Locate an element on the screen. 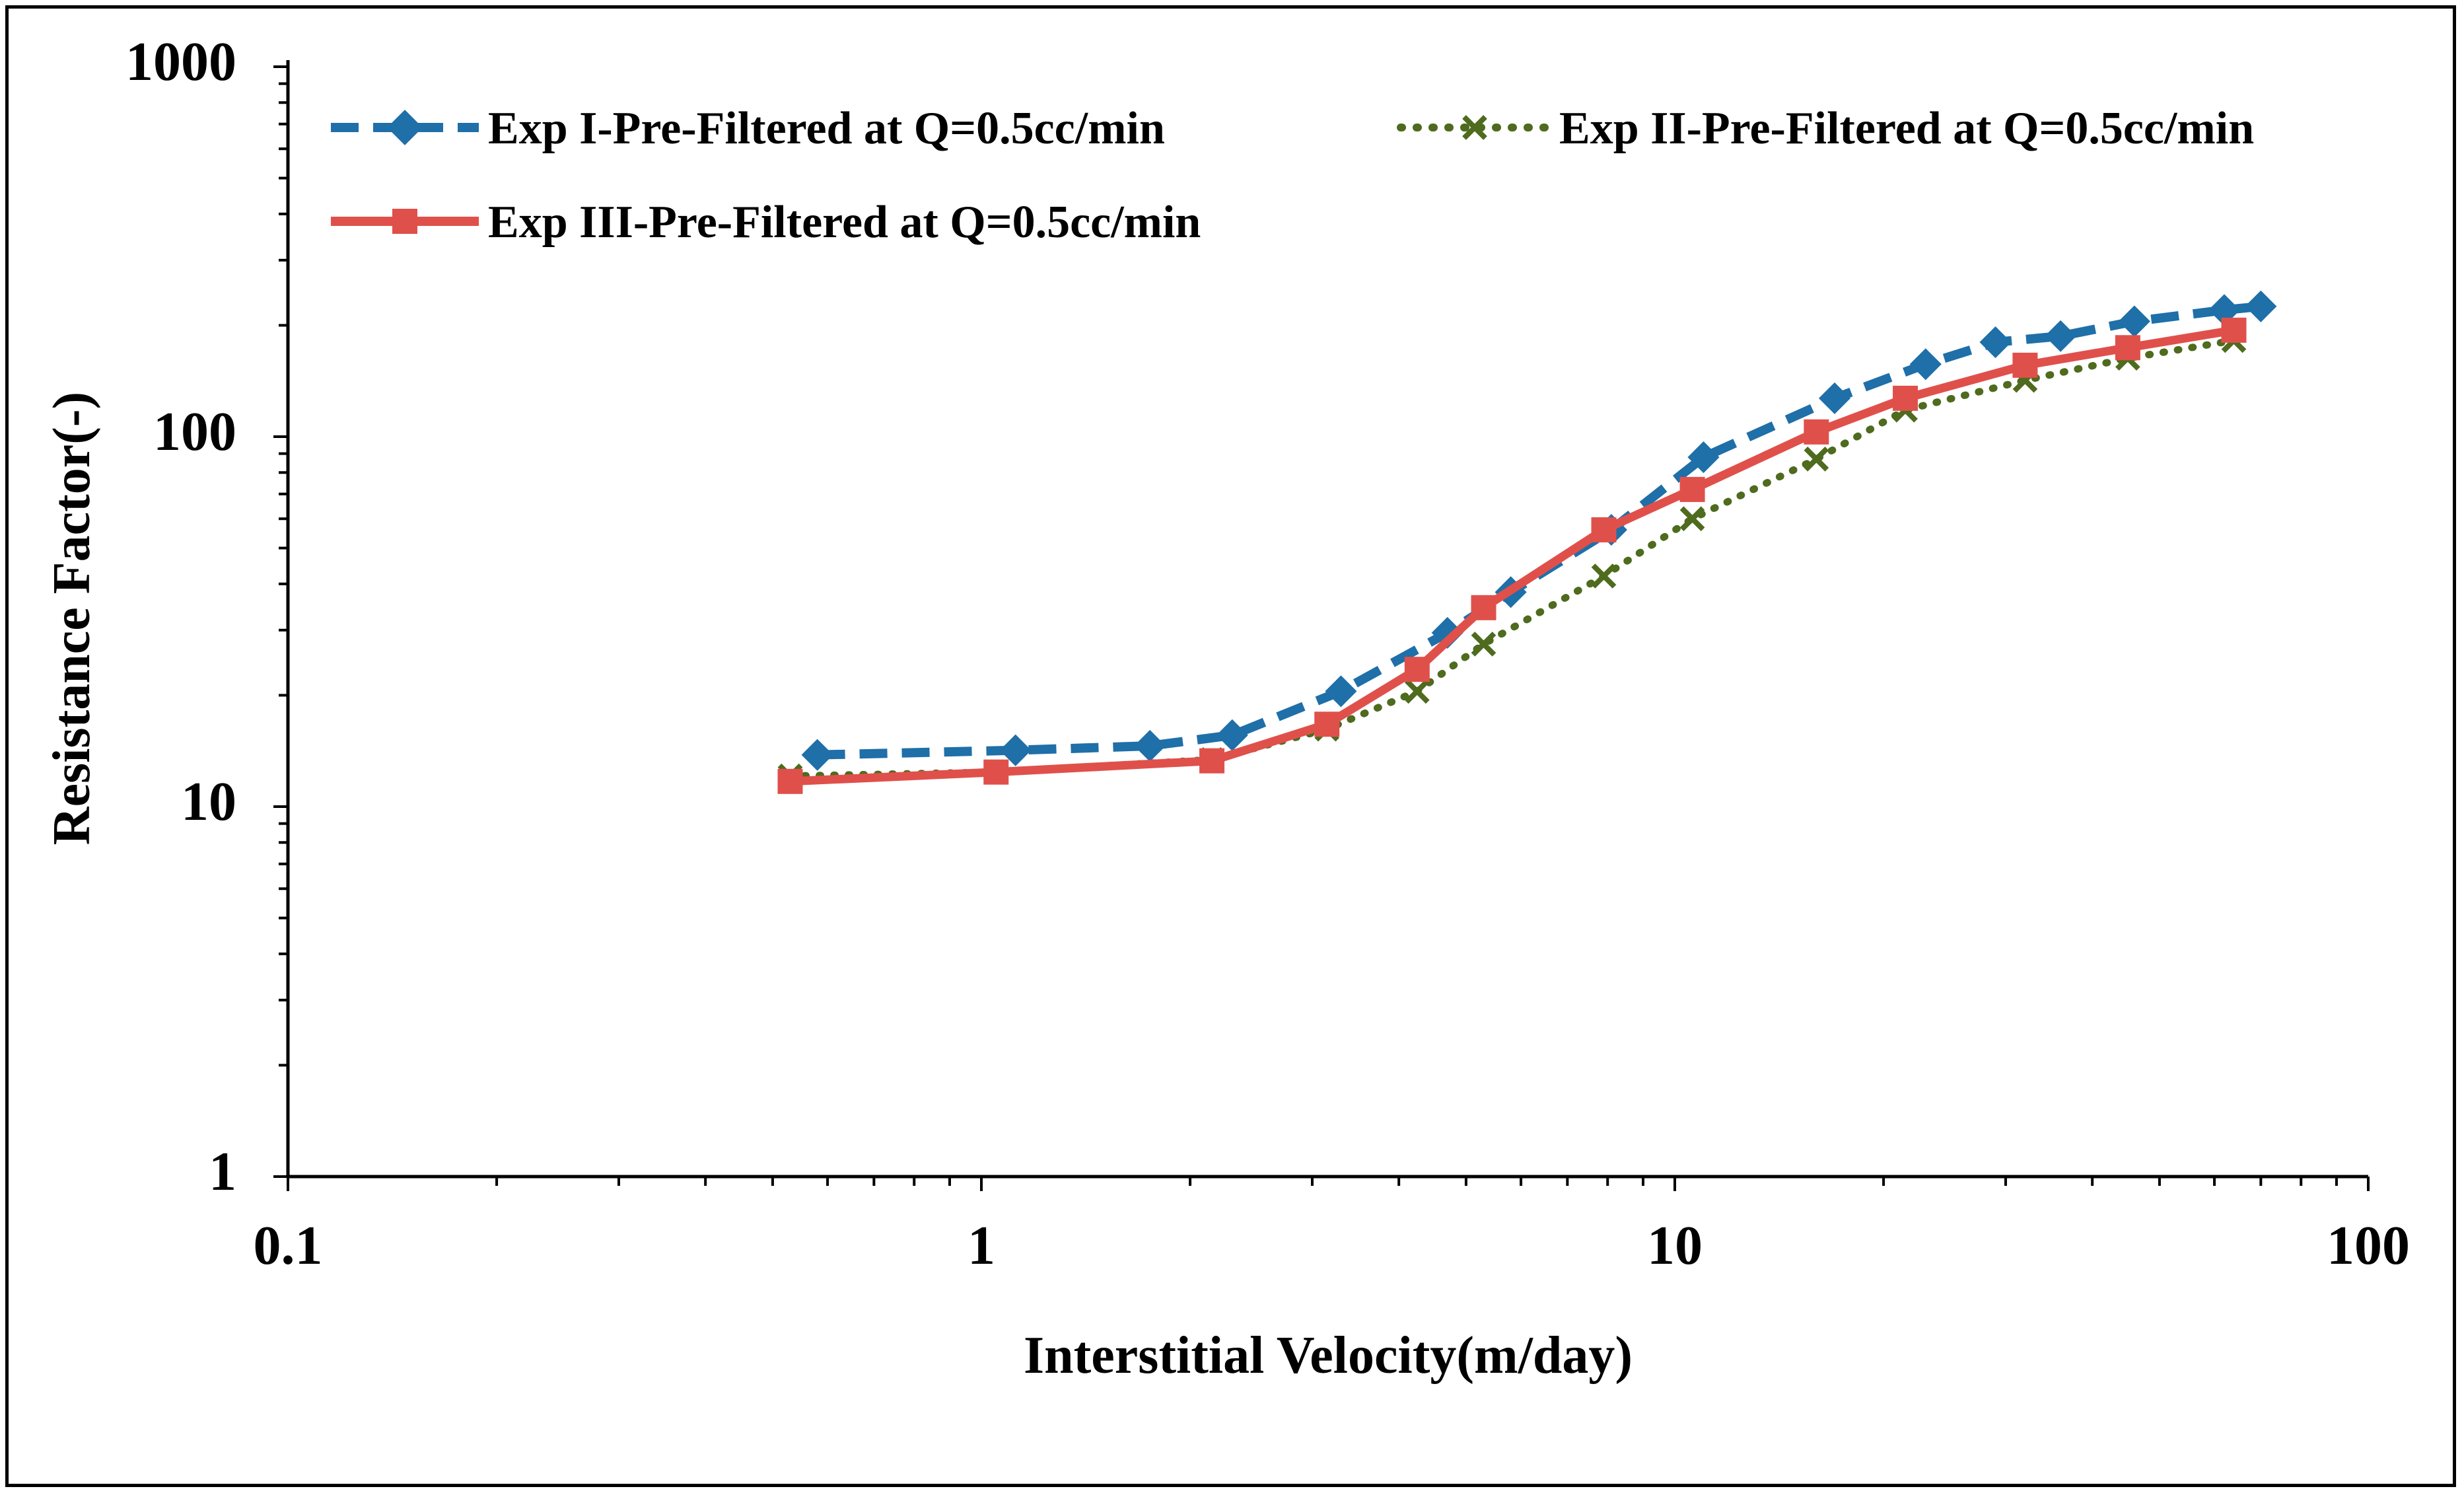 The height and width of the screenshot is (1495, 2464). x-tick-label-0.1: 0.1 is located at coordinates (288, 1245).